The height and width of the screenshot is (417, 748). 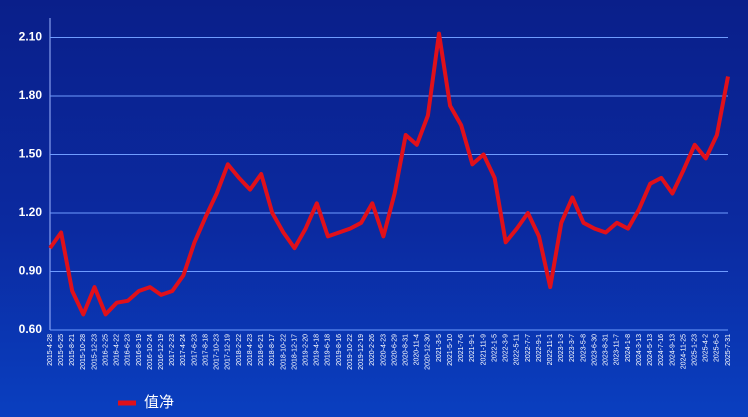 What do you see at coordinates (305, 350) in the screenshot?
I see `x-tick-label: 2019-2-20` at bounding box center [305, 350].